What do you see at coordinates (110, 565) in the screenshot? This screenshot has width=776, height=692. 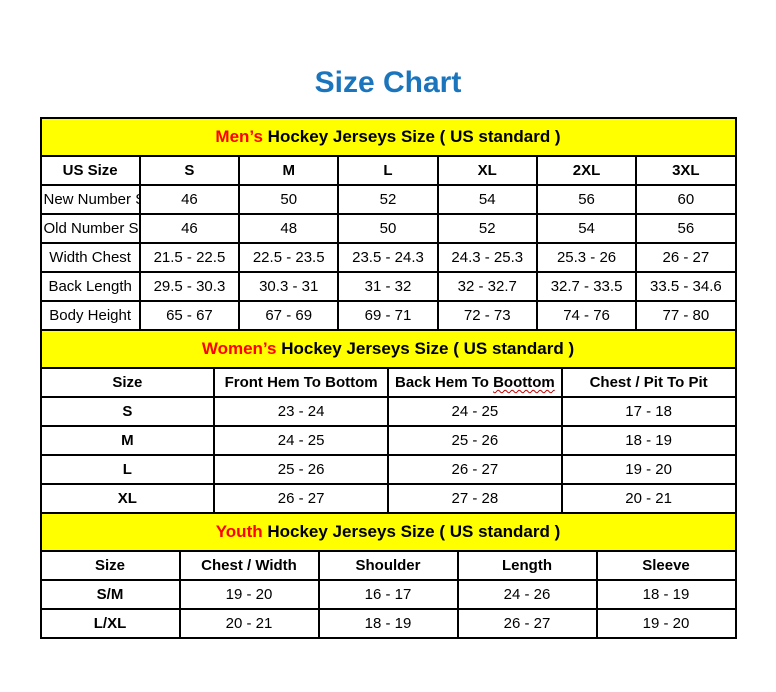 I see `youth-col-header-0: Size` at bounding box center [110, 565].